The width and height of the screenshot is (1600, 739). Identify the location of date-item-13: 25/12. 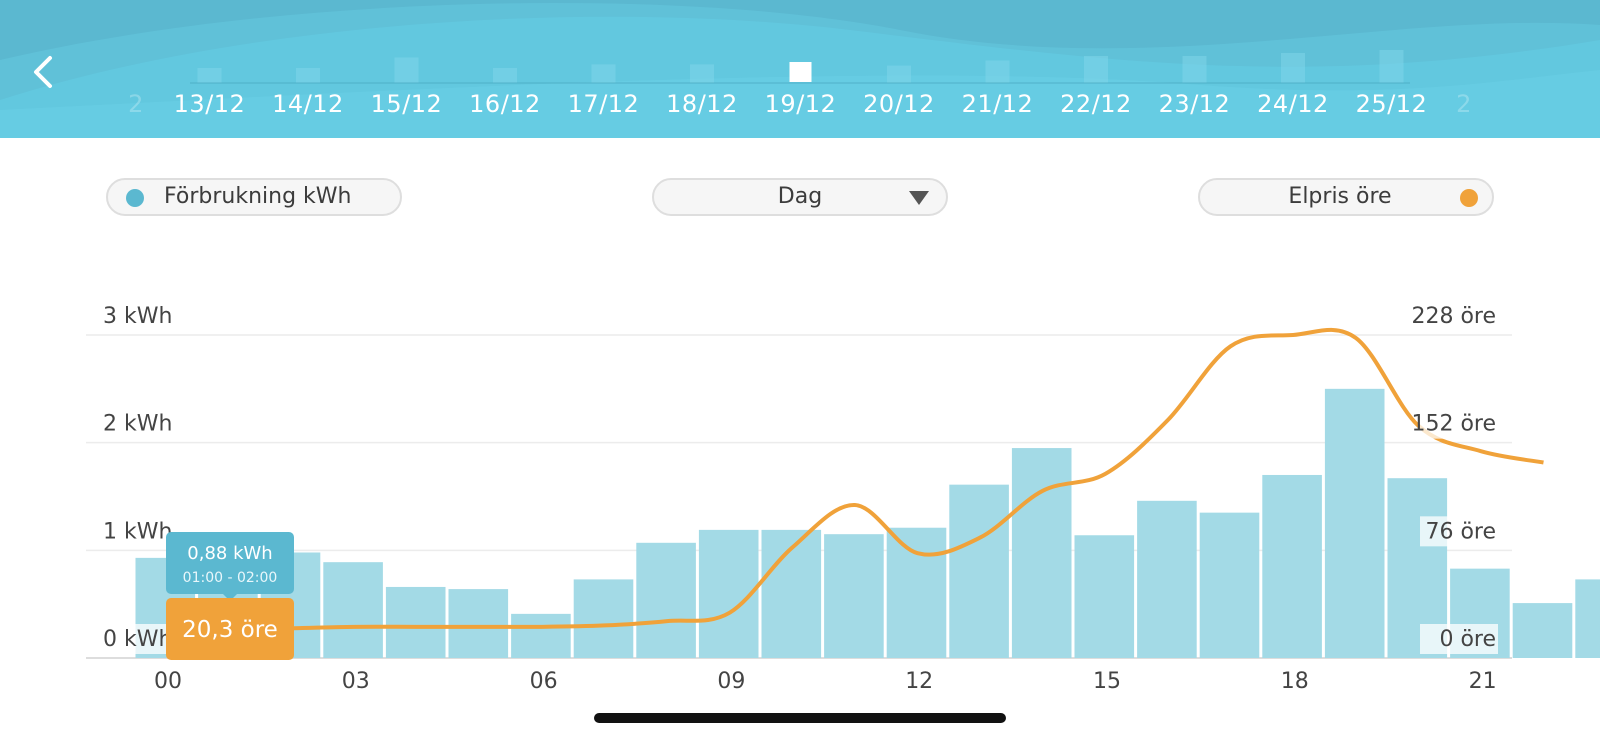
(1391, 104).